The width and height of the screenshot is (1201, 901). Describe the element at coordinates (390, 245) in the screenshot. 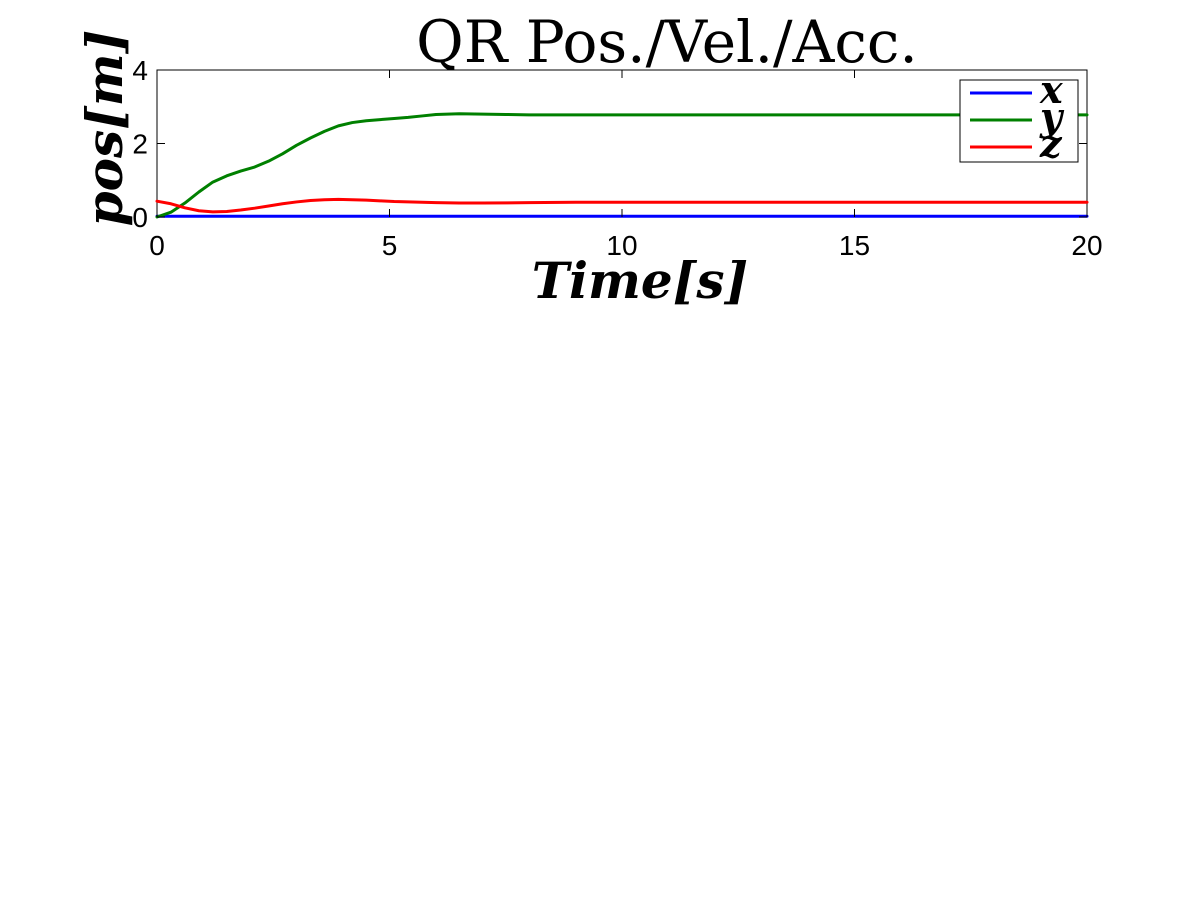

I see `x-tick-label: 5` at that location.